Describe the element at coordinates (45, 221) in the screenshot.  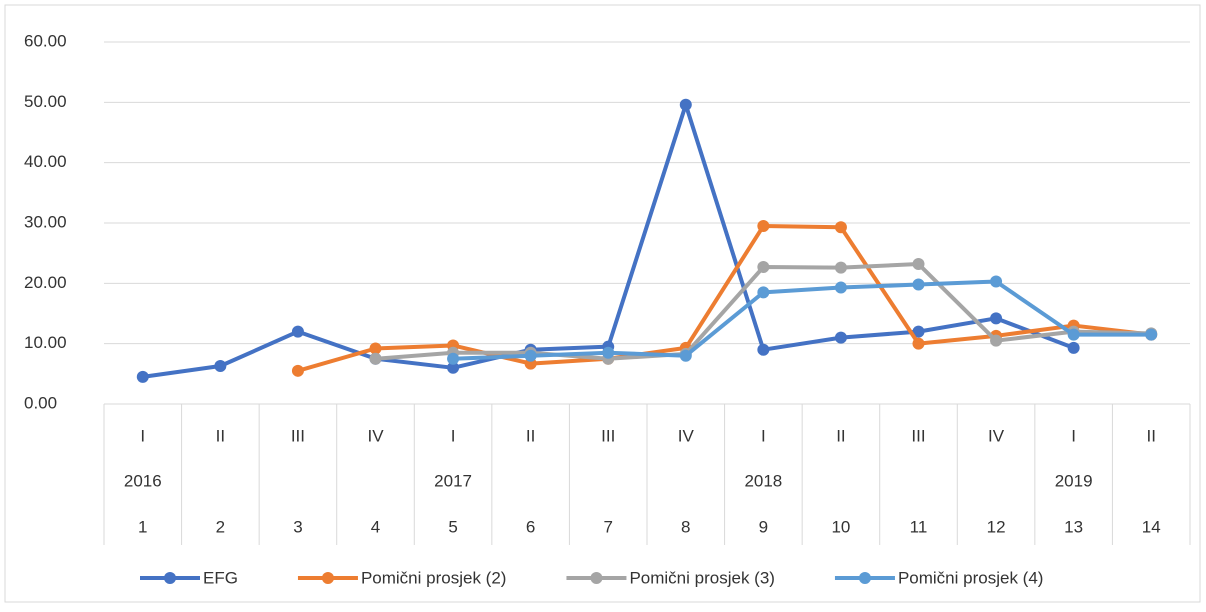
I see `y-tick-label: 30.00` at that location.